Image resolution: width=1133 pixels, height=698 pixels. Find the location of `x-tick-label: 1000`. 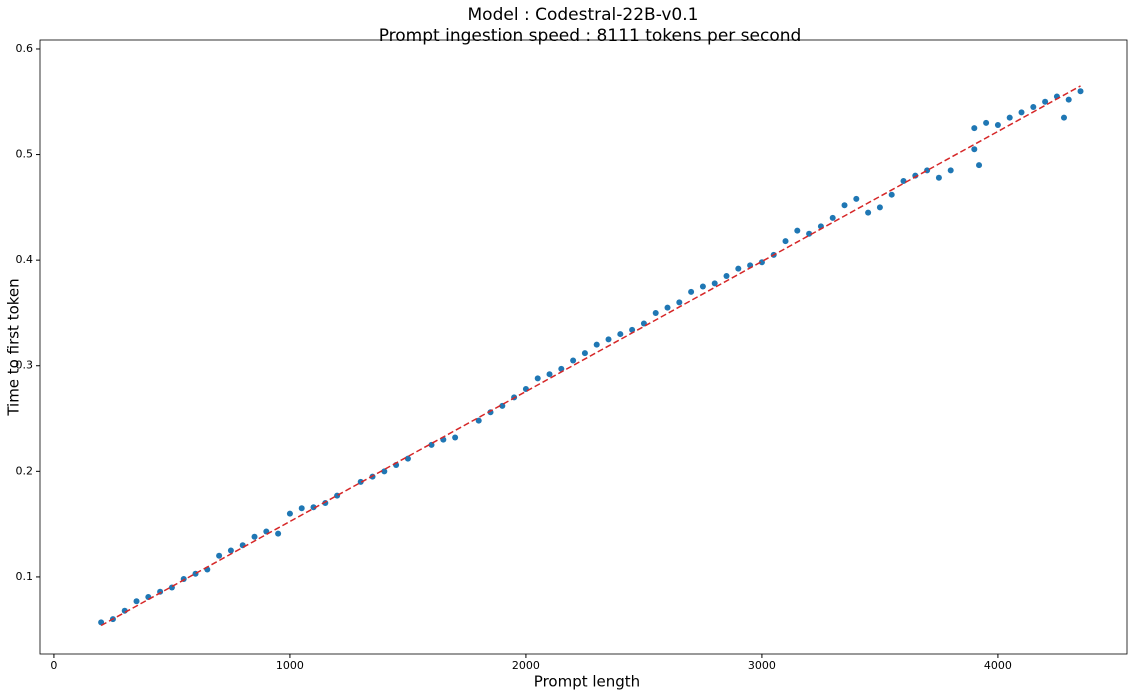

x-tick-label: 1000 is located at coordinates (290, 665).